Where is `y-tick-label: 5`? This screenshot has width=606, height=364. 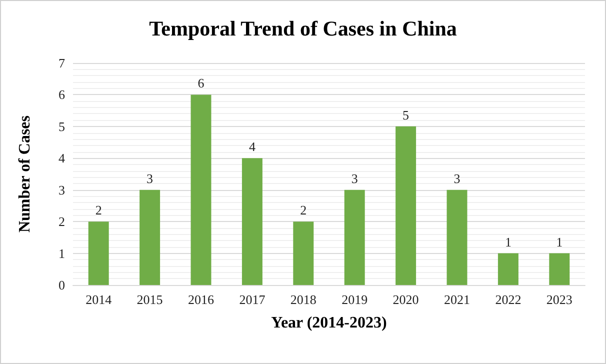
y-tick-label: 5 is located at coordinates (61, 126).